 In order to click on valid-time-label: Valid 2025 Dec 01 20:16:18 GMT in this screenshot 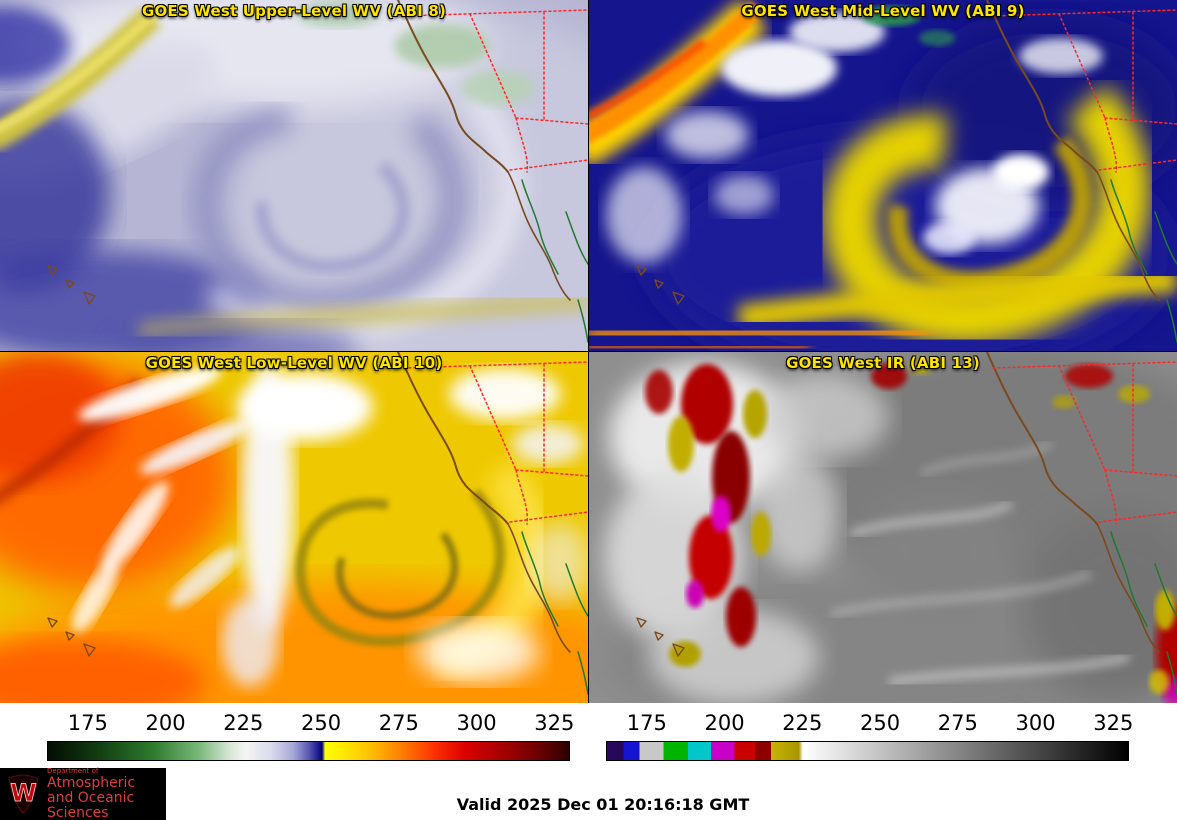, I will do `click(603, 804)`.